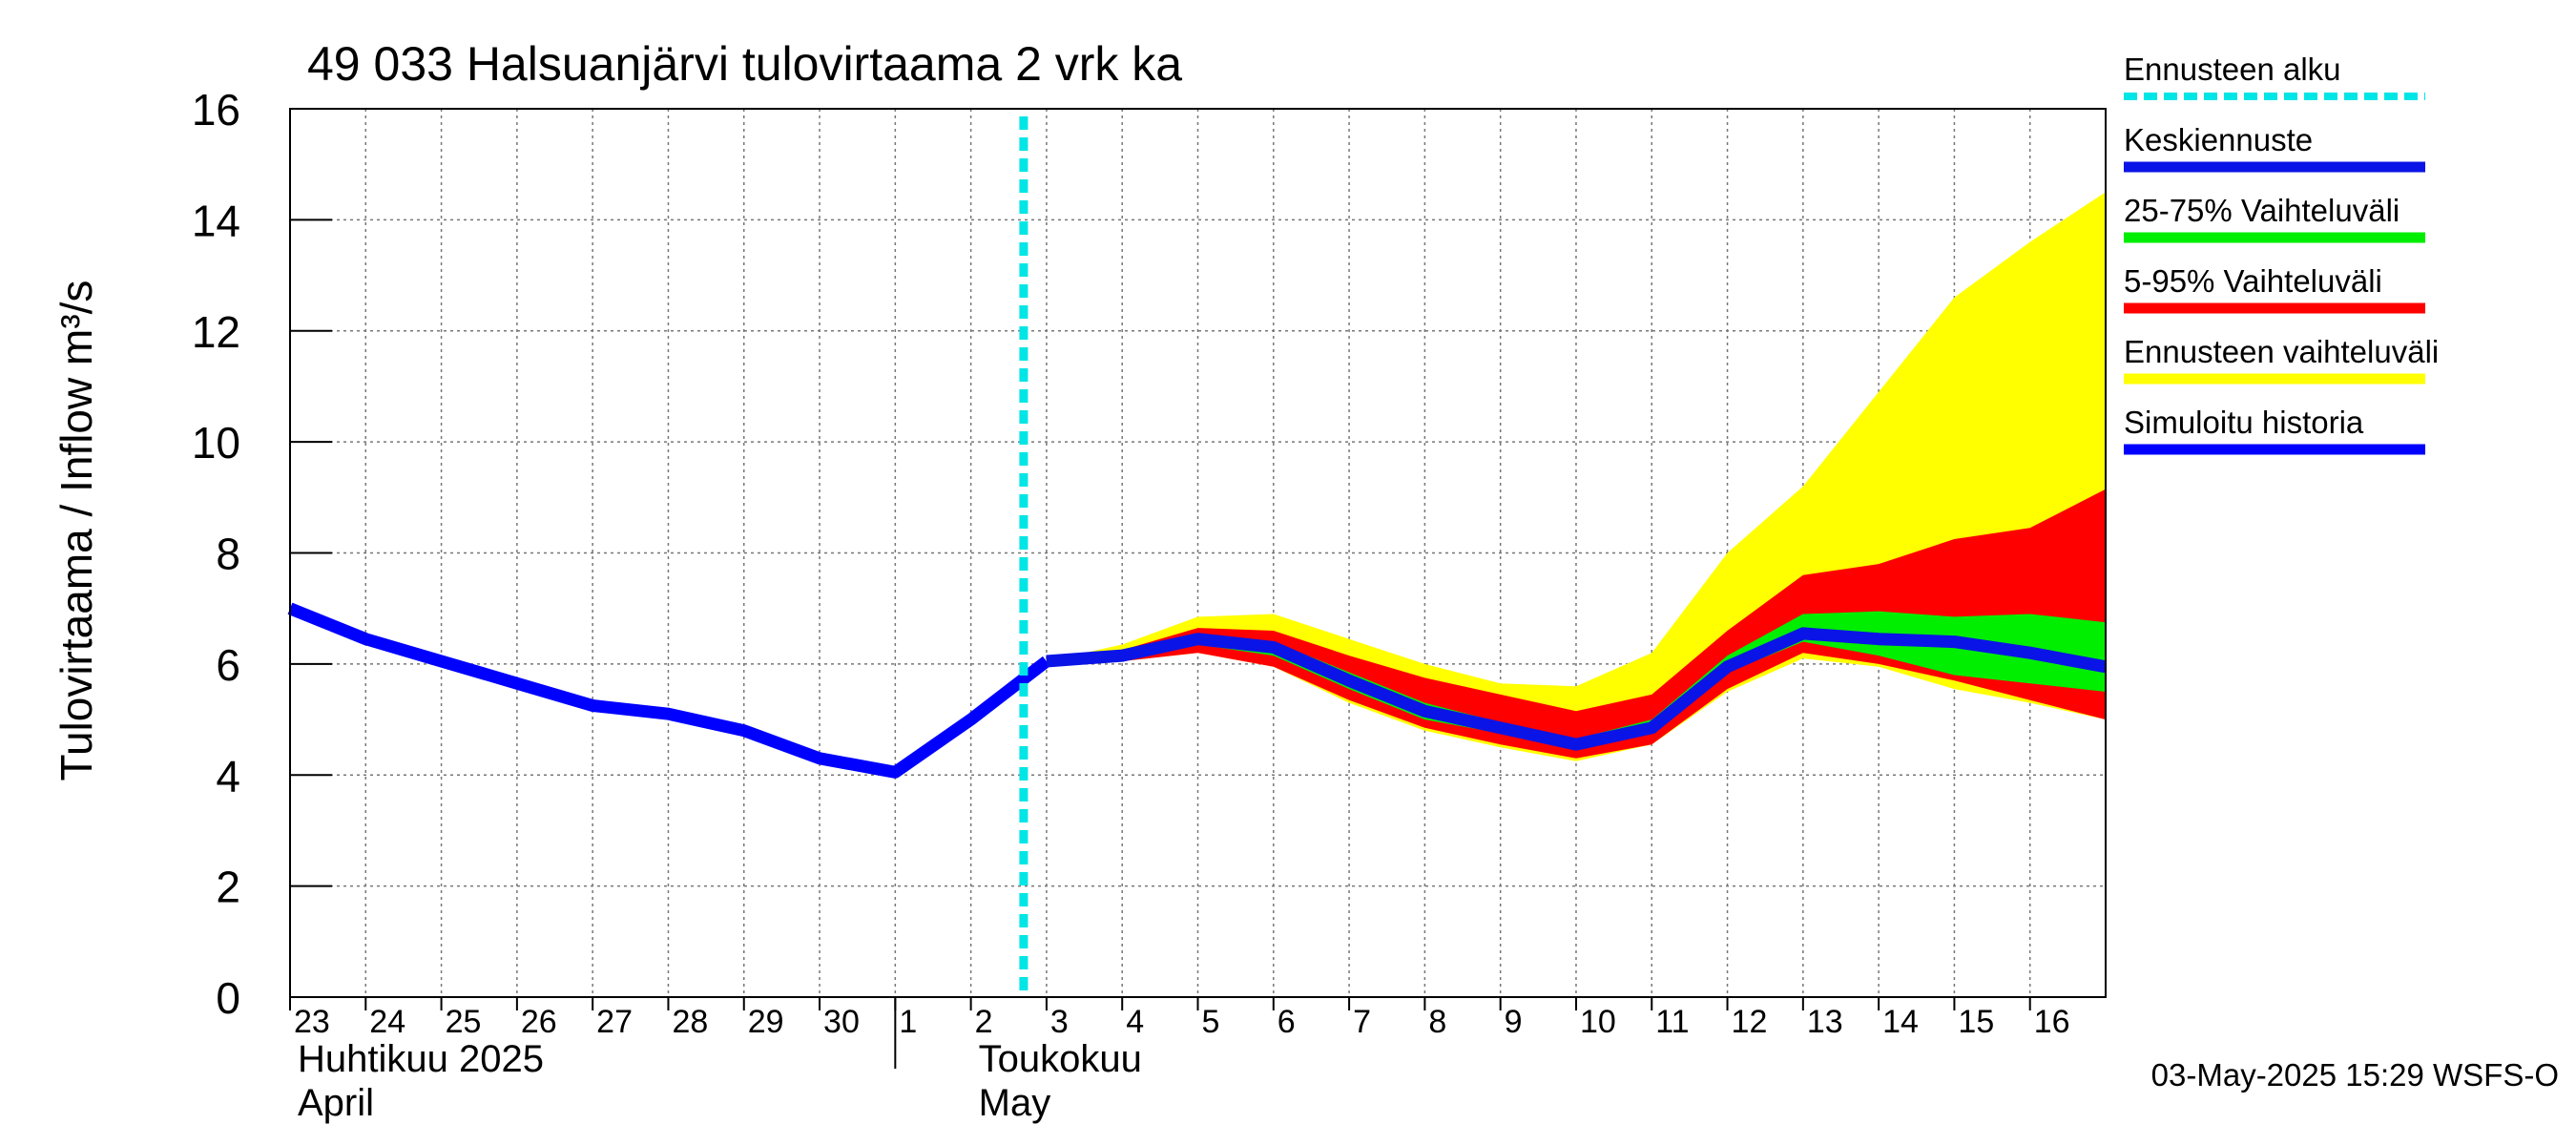 The width and height of the screenshot is (2576, 1145). Describe the element at coordinates (690, 1022) in the screenshot. I see `x-tick-label: 28` at that location.